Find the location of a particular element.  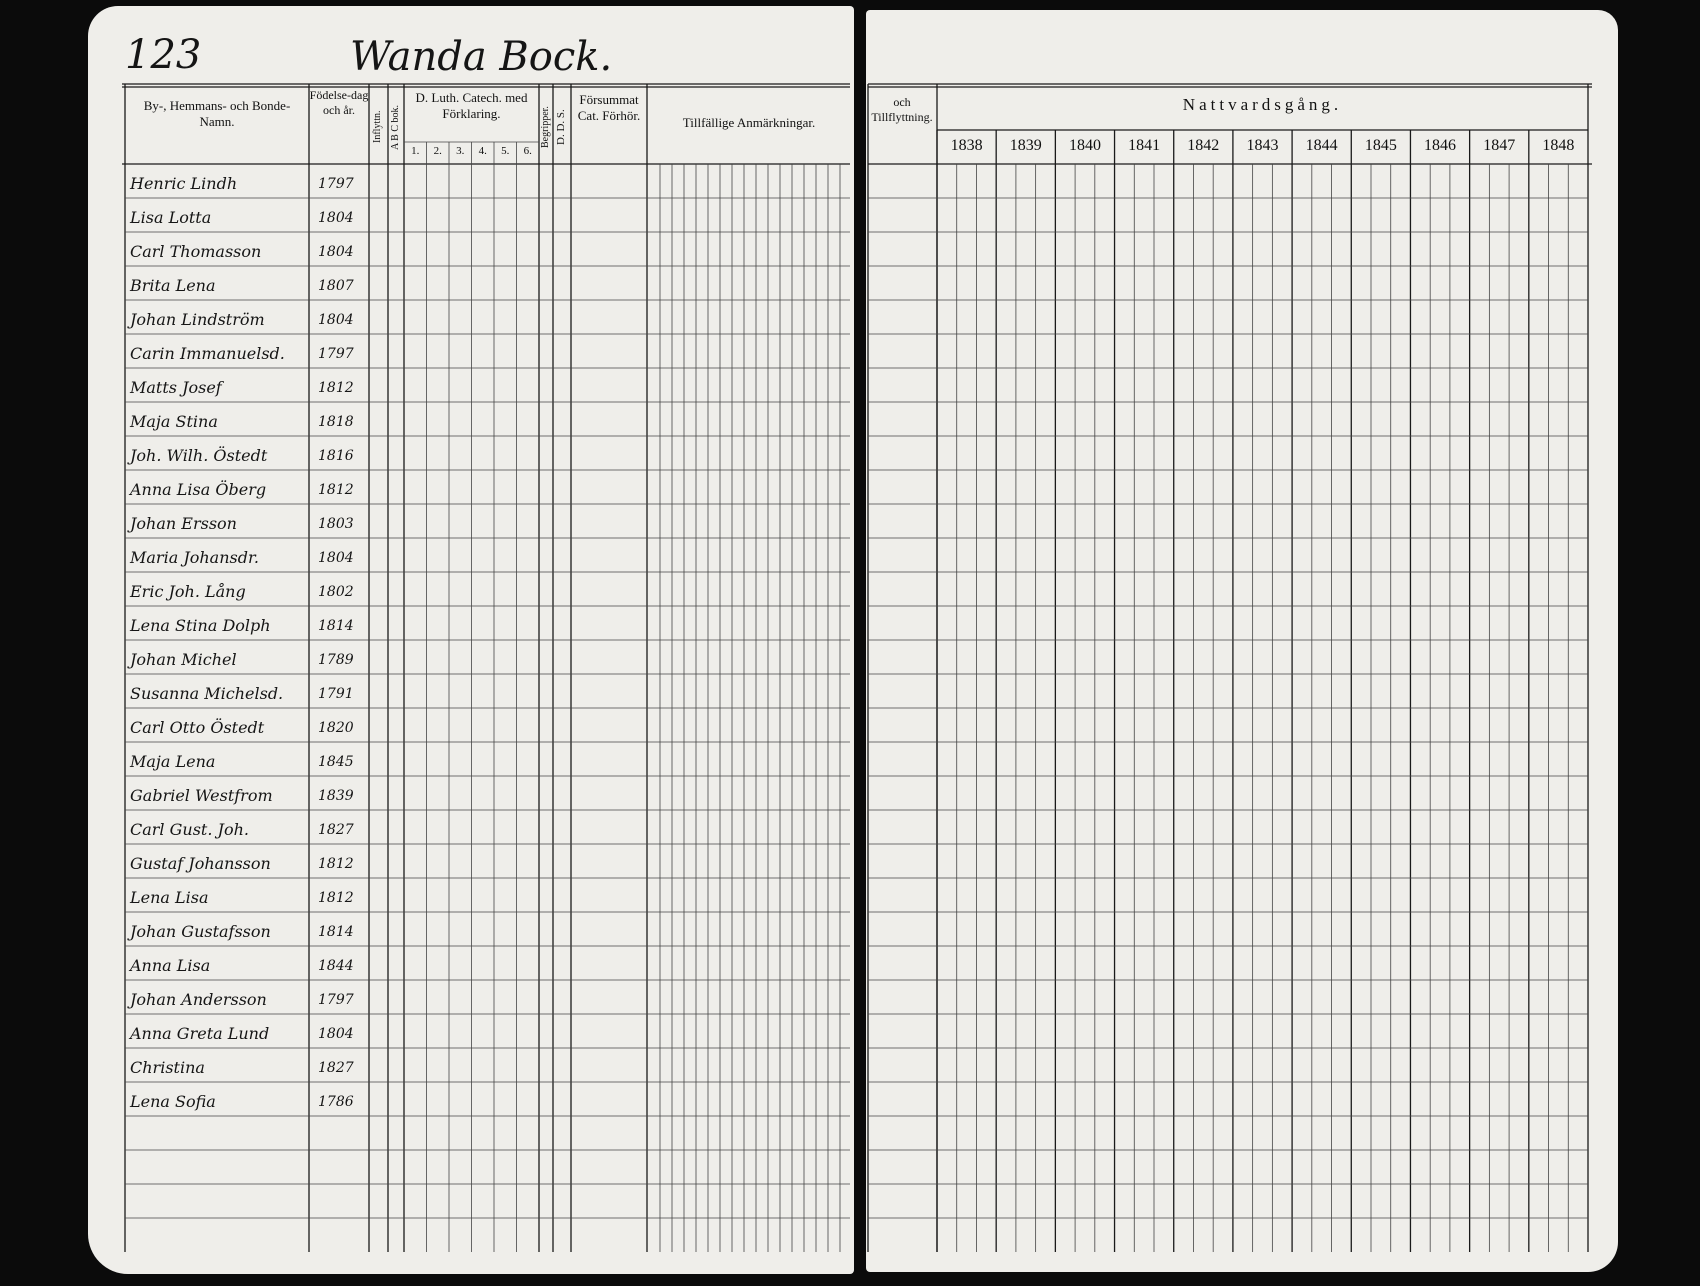

header-understanding: Begripper. is located at coordinates (545, 127).